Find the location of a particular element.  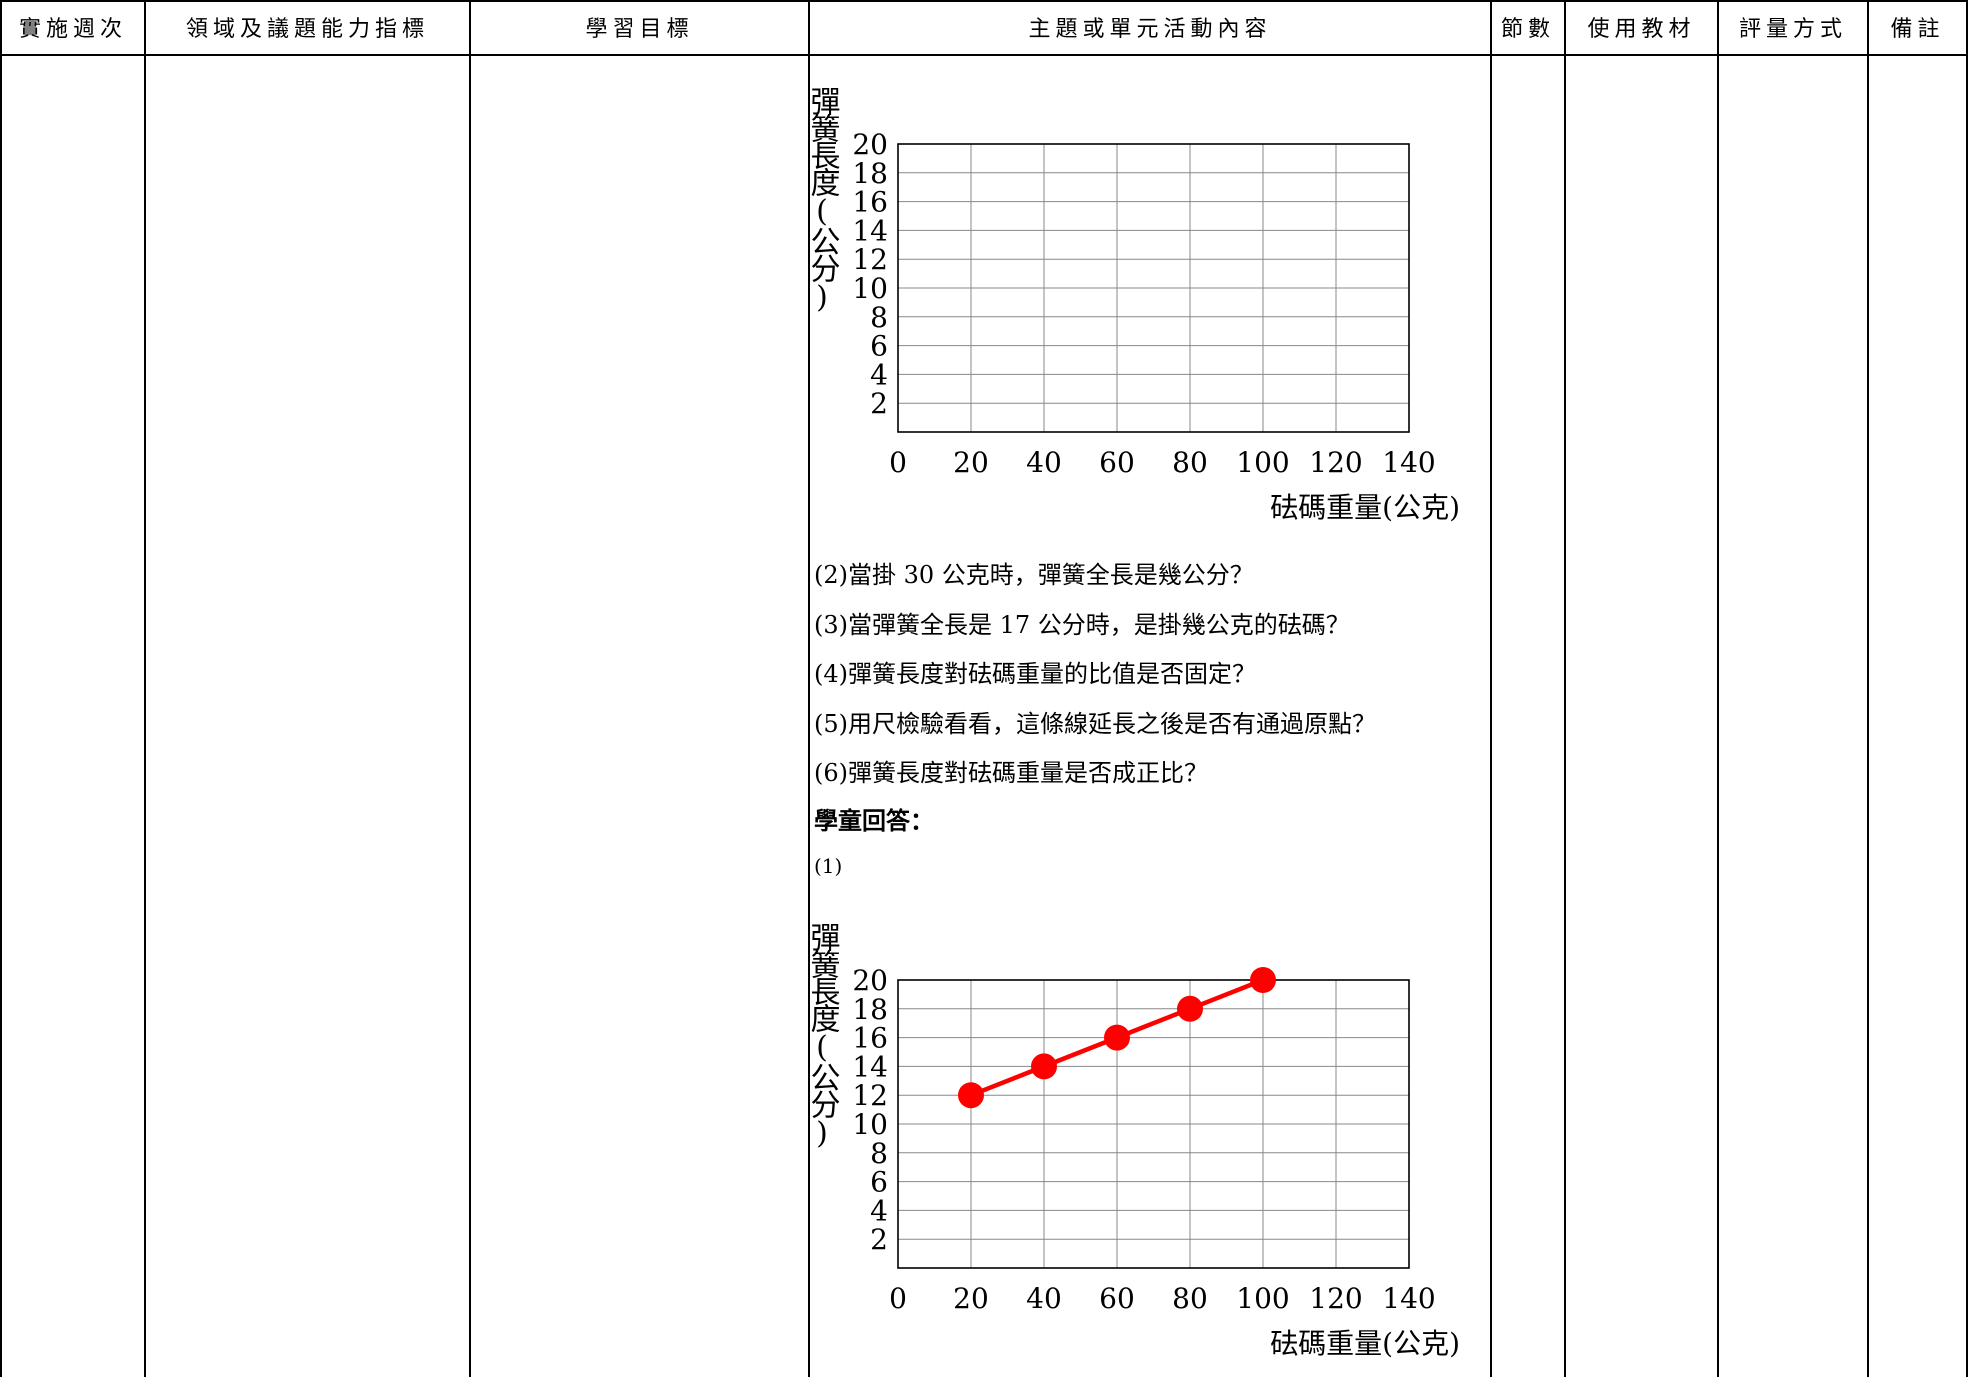

header-materials: 使用教材 is located at coordinates (1641, 29).